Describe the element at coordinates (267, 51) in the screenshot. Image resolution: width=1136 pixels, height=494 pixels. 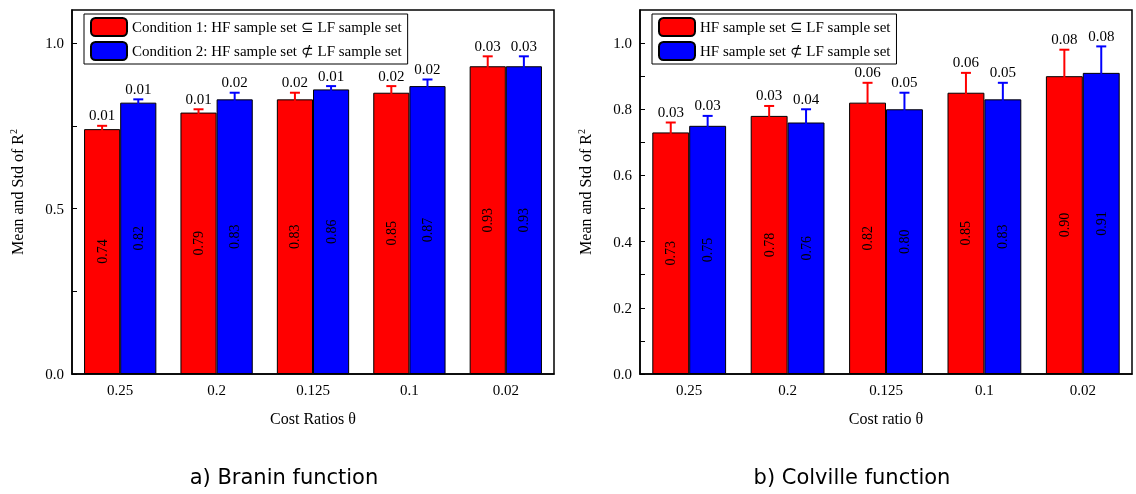
I see `legend-label: Condition 2: HF sample set ⊄ LF sample set` at that location.